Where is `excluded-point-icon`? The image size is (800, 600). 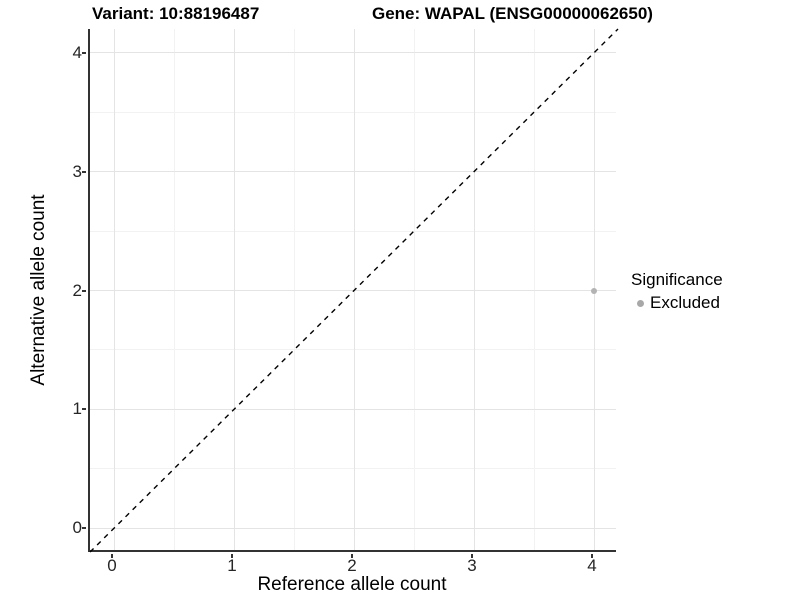
excluded-point-icon is located at coordinates (640, 303).